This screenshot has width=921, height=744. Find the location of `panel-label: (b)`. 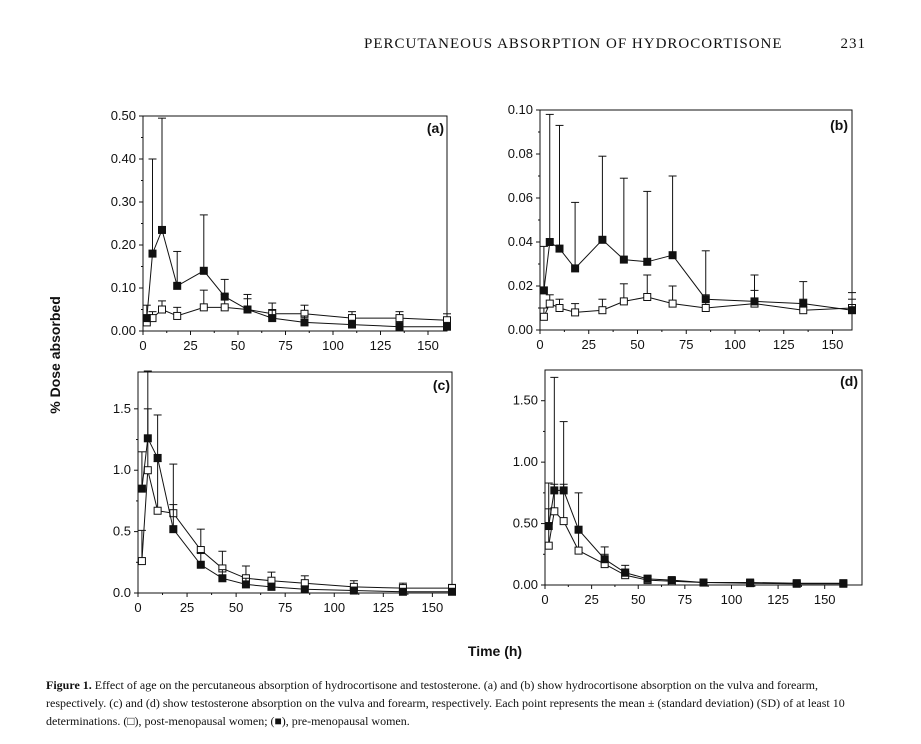

panel-label: (b) is located at coordinates (839, 125).